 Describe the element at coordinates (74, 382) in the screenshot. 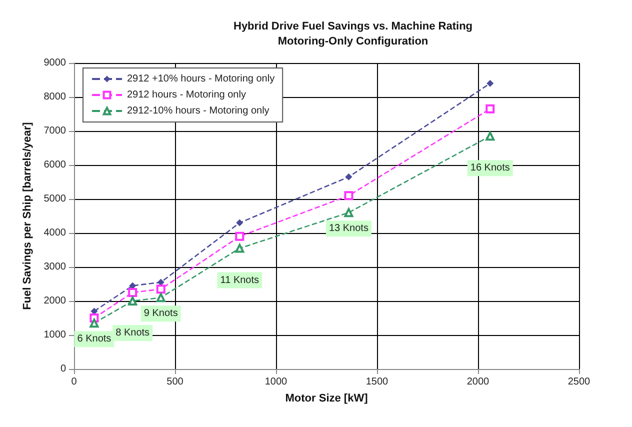

I see `x-tick-label: 0` at that location.